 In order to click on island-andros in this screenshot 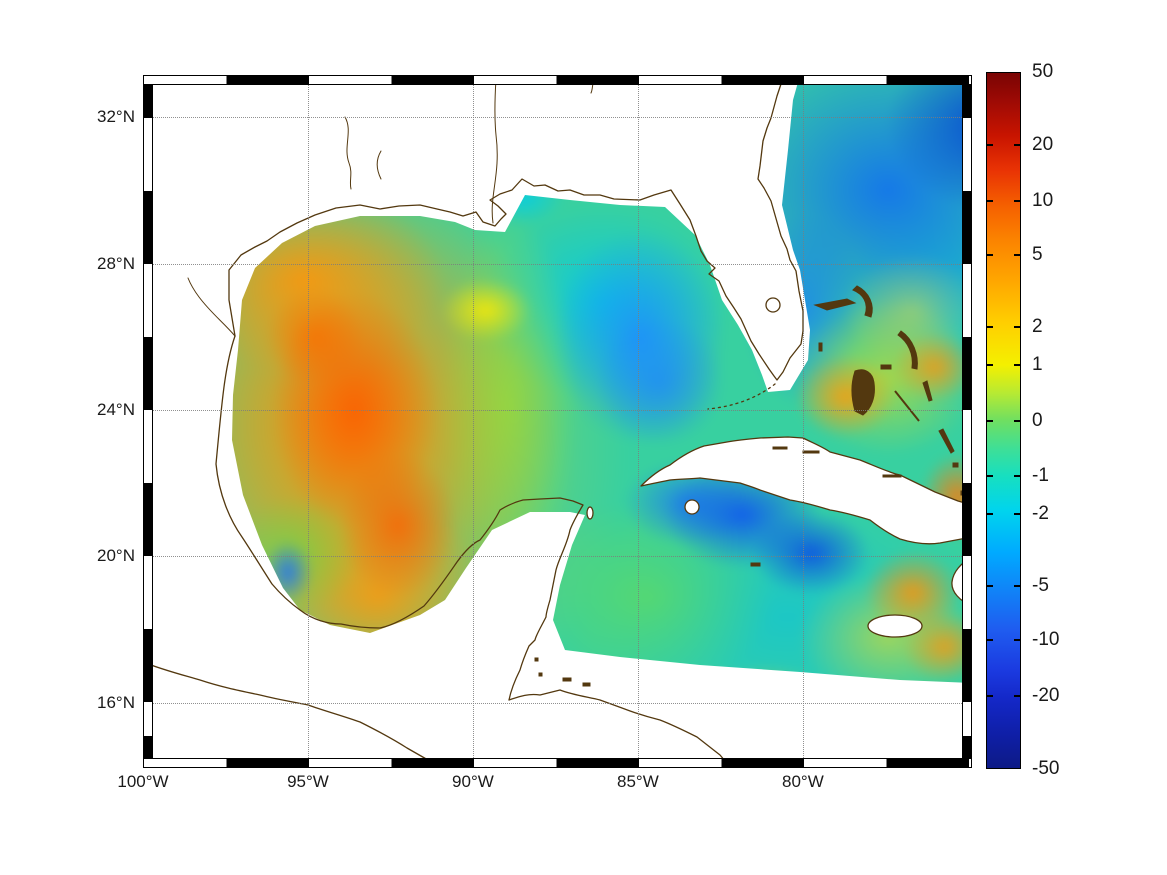, I will do `click(863, 392)`.